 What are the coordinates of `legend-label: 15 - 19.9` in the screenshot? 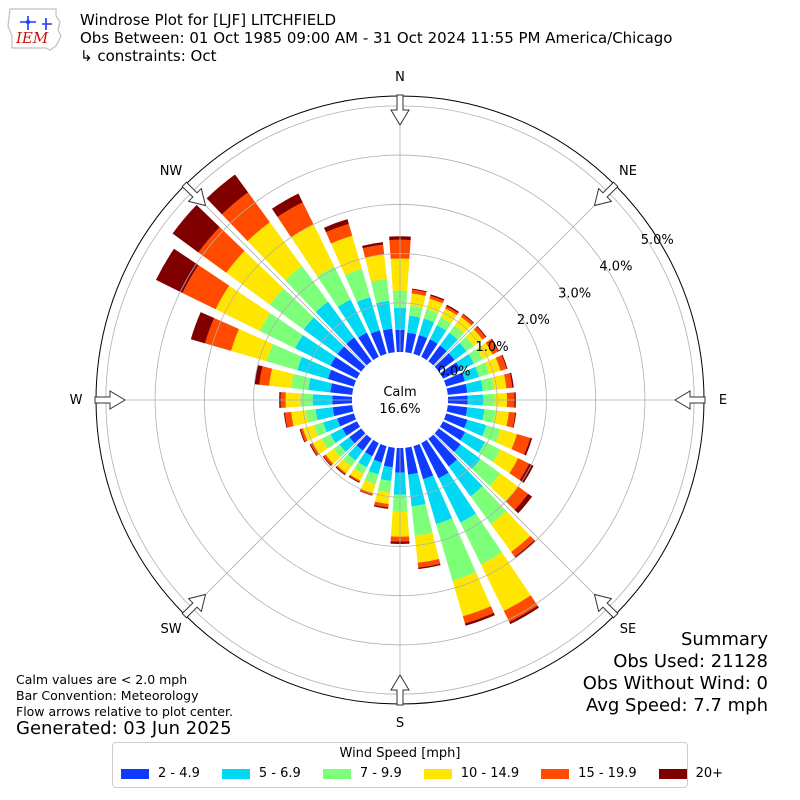 It's located at (607, 773).